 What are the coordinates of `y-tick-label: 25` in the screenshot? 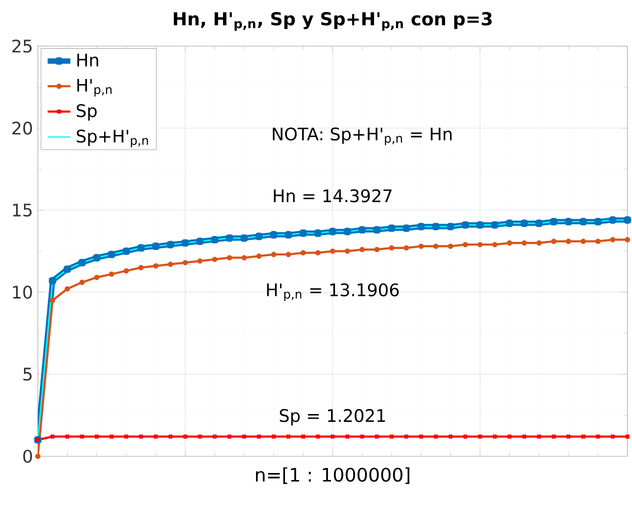 It's located at (22, 46).